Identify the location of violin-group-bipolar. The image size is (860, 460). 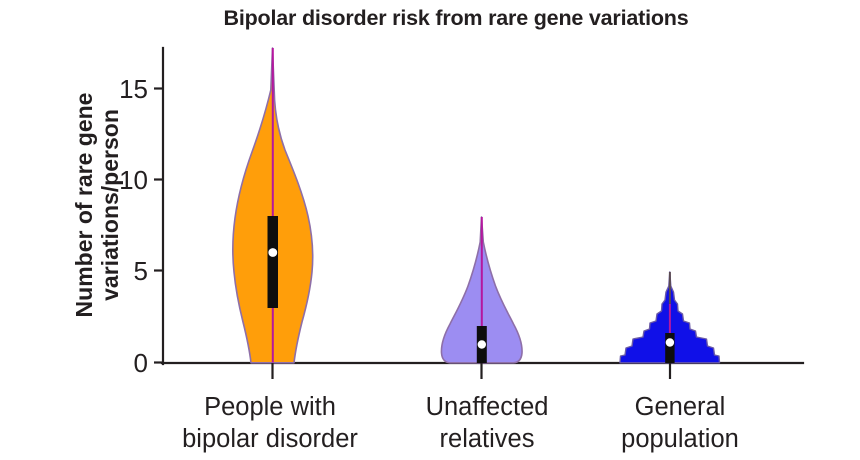
(273, 205).